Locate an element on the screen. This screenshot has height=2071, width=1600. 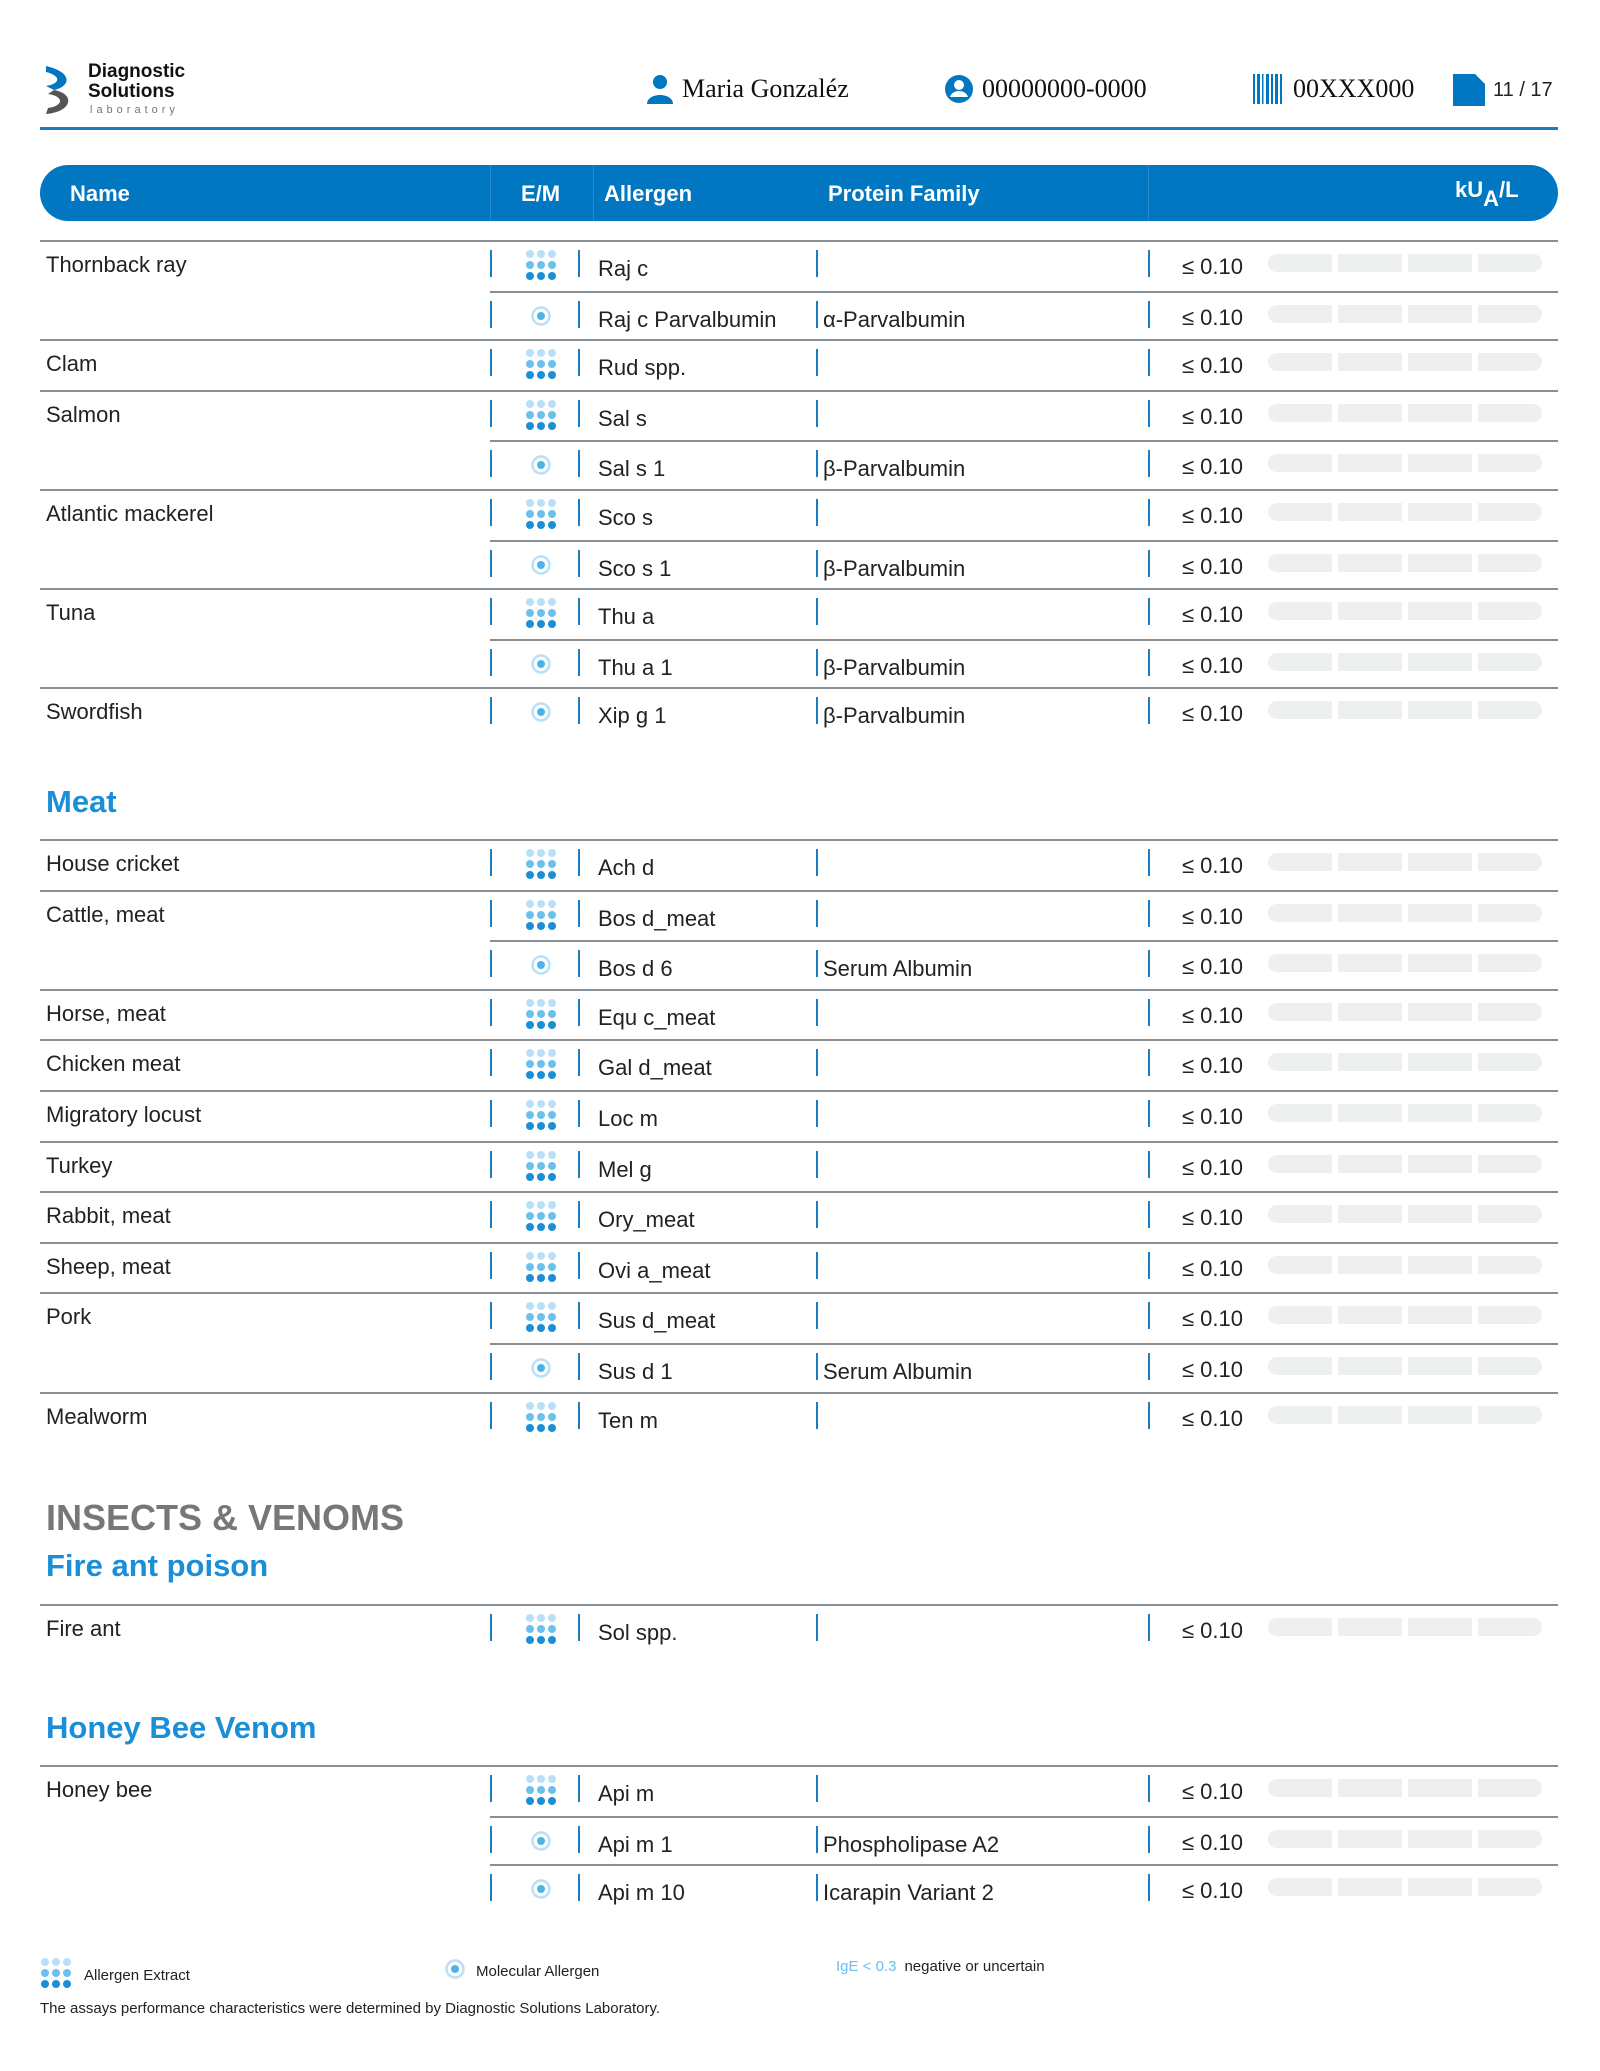
allergen-source-name: Salmon is located at coordinates (83, 414).